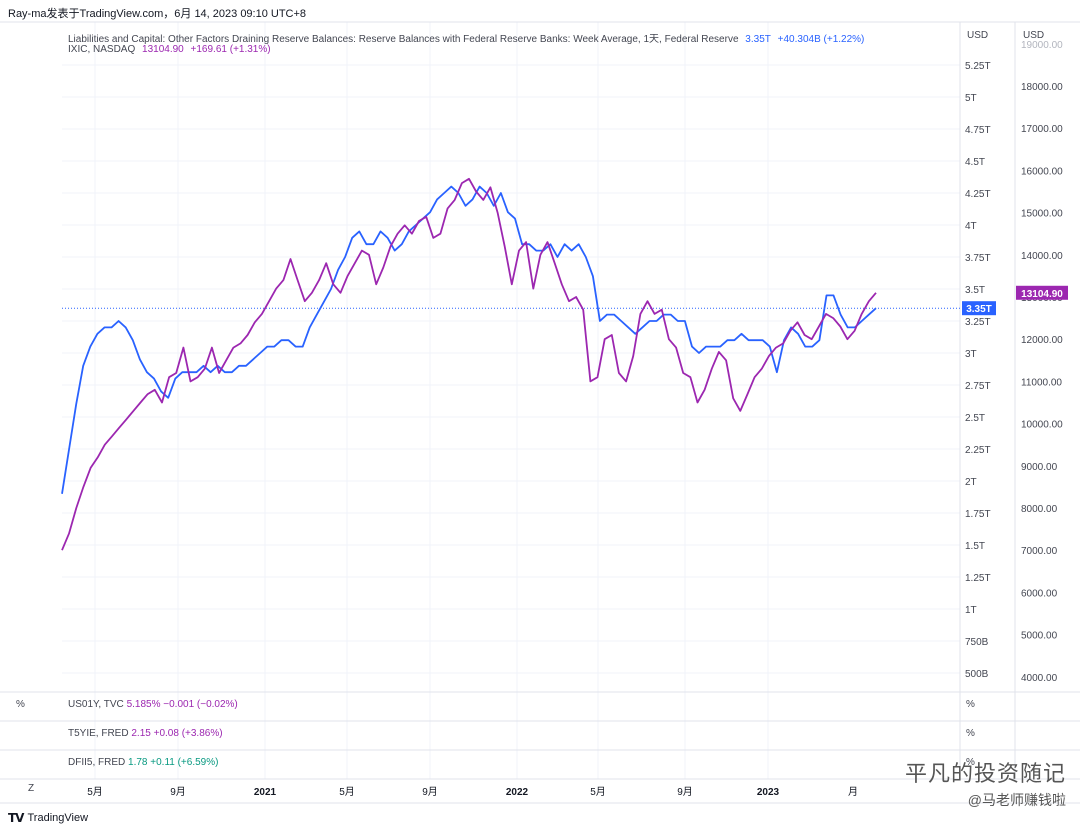 The image size is (1080, 833). Describe the element at coordinates (978, 514) in the screenshot. I see `y-left-tick-label: 1.75T` at that location.